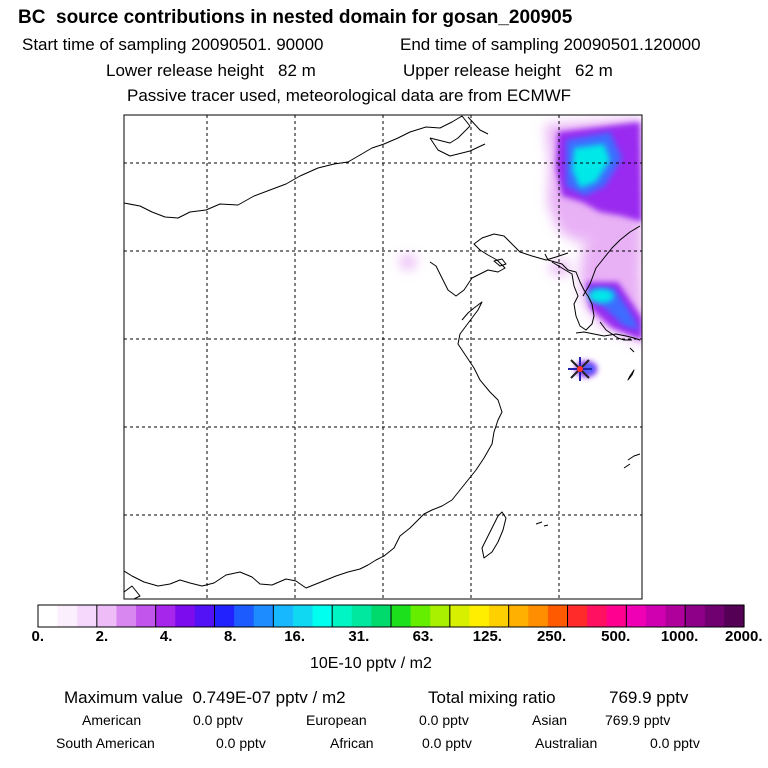 The height and width of the screenshot is (768, 768). What do you see at coordinates (593, 223) in the screenshot?
I see `plume-core` at bounding box center [593, 223].